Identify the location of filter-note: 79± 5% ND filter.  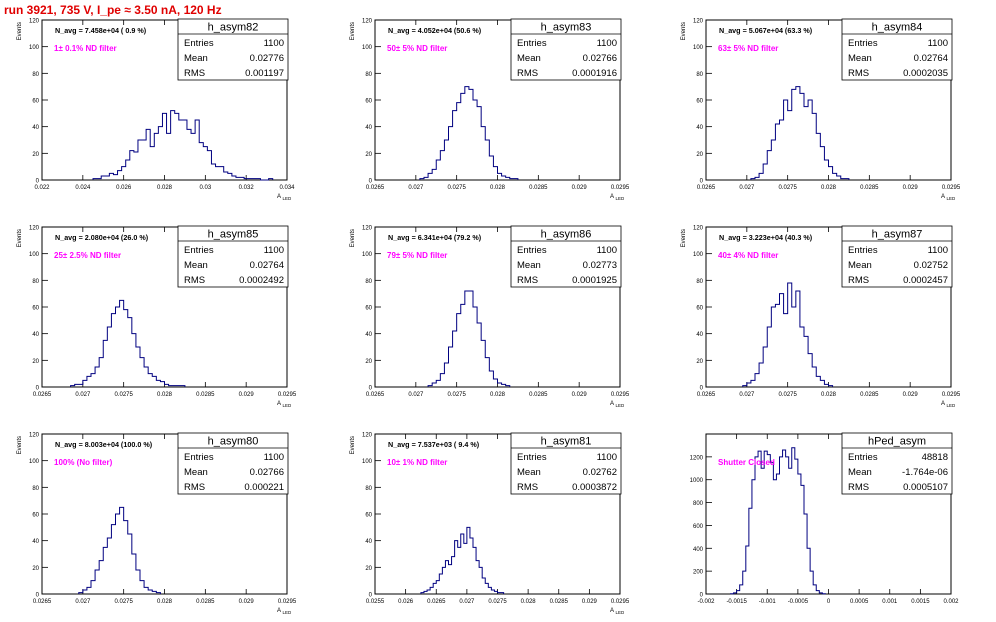
(417, 255).